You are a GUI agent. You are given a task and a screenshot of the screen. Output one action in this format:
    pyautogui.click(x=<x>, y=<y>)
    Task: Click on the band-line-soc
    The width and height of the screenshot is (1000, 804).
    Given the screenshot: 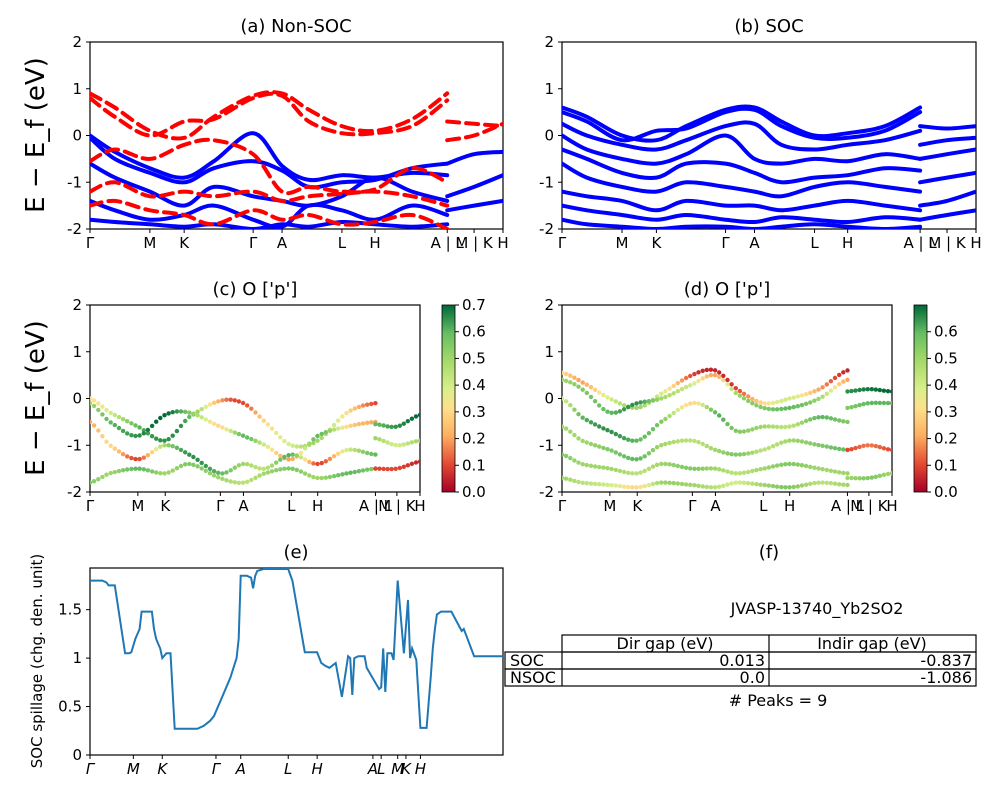 What is the action you would take?
    pyautogui.click(x=742, y=223)
    